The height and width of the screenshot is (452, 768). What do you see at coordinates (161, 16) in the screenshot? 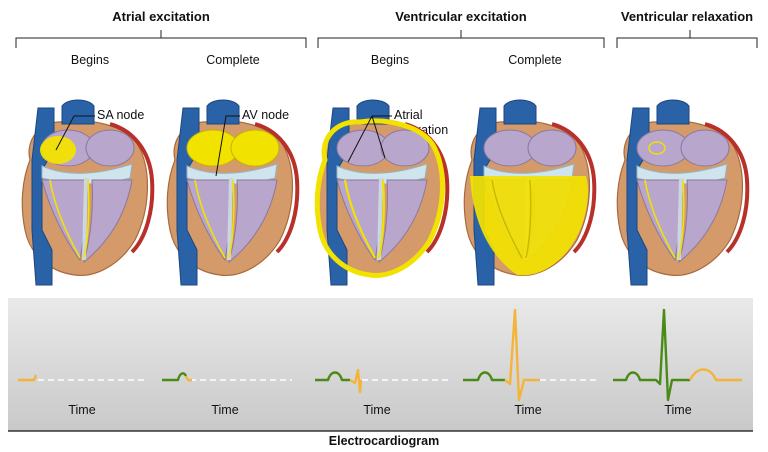
I see `phase-title-atrial-excitation: Atrial excitation` at bounding box center [161, 16].